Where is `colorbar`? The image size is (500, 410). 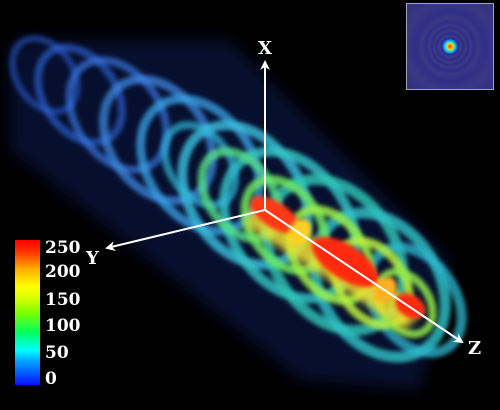 colorbar is located at coordinates (27, 312).